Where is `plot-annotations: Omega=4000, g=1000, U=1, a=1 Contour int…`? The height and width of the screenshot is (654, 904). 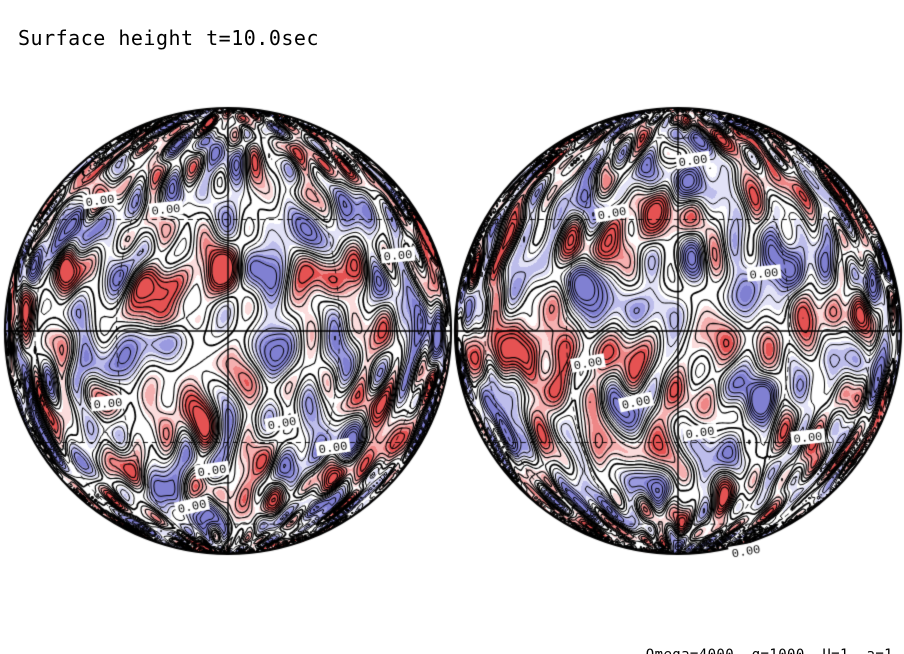
plot-annotations: Omega=4000, g=1000, U=1, a=1 Contour int… is located at coordinates (769, 632).